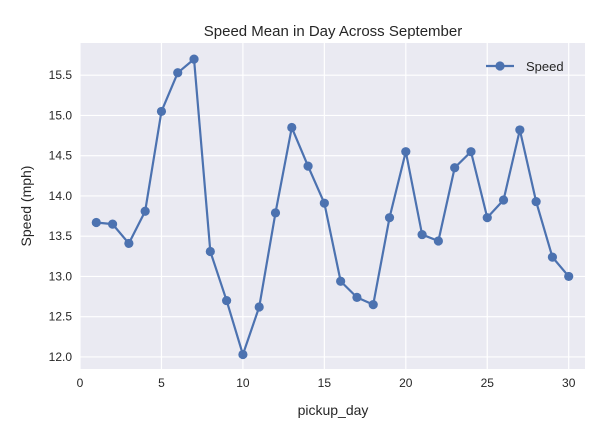  I want to click on x-axis-label: pickup_day, so click(333, 410).